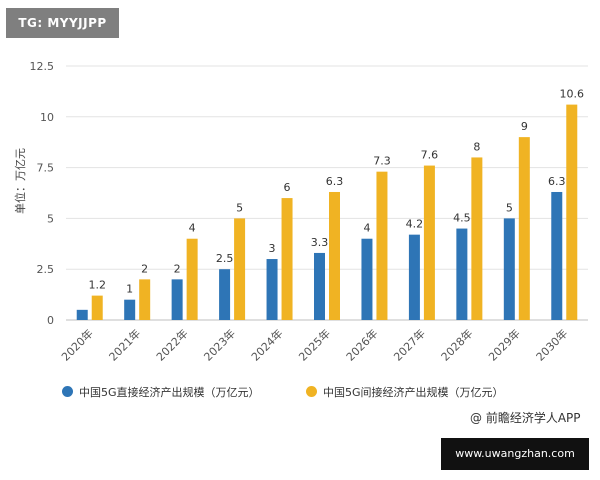 The width and height of the screenshot is (600, 480). What do you see at coordinates (515, 454) in the screenshot?
I see `site-badge: www.uwangzhan.com` at bounding box center [515, 454].